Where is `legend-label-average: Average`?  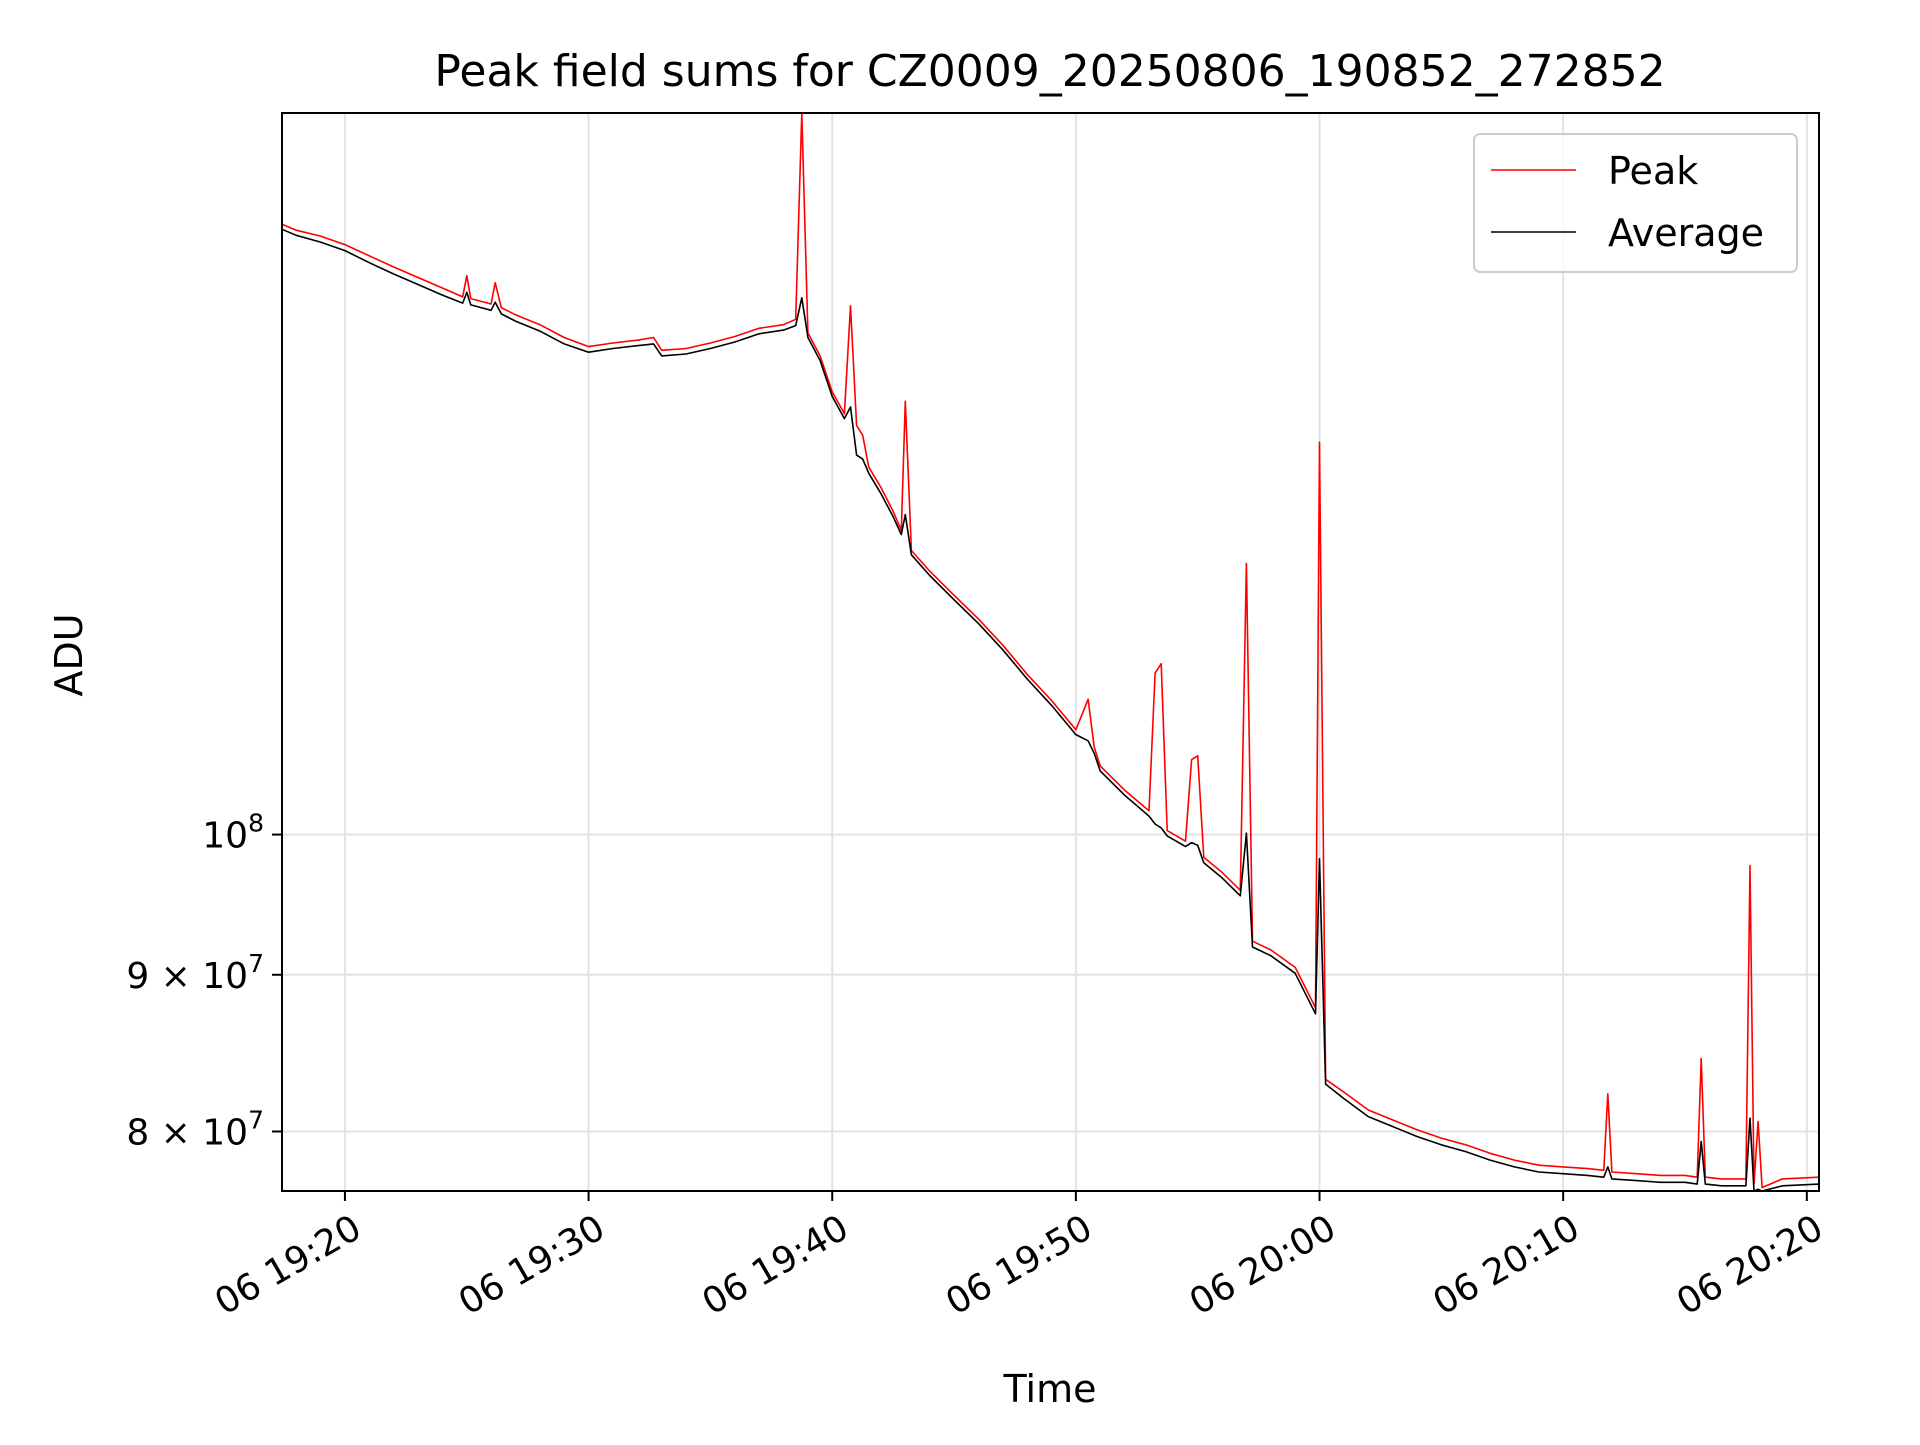 legend-label-average: Average is located at coordinates (1686, 233).